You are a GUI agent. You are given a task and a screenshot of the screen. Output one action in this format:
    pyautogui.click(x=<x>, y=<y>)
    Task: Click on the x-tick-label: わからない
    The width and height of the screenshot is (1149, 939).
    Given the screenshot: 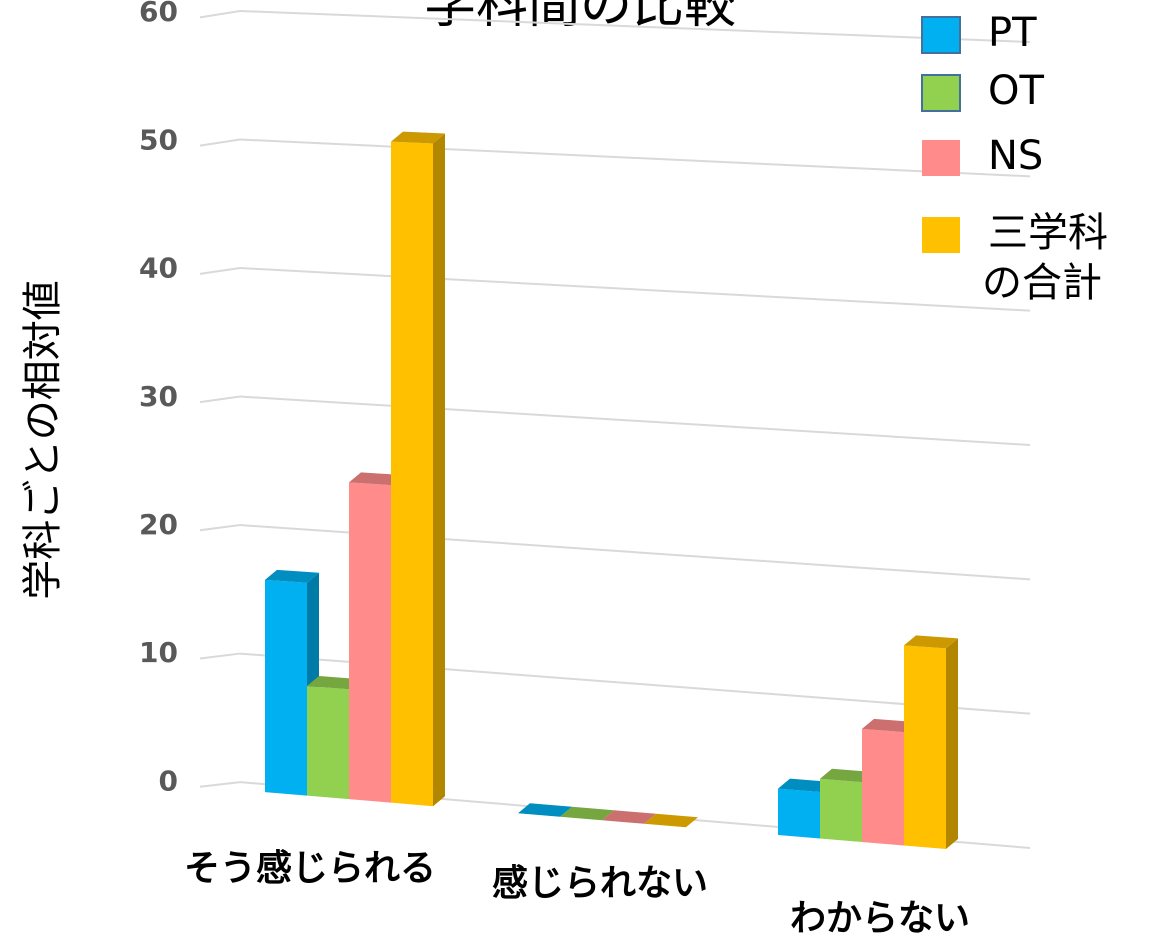 What is the action you would take?
    pyautogui.click(x=880, y=918)
    